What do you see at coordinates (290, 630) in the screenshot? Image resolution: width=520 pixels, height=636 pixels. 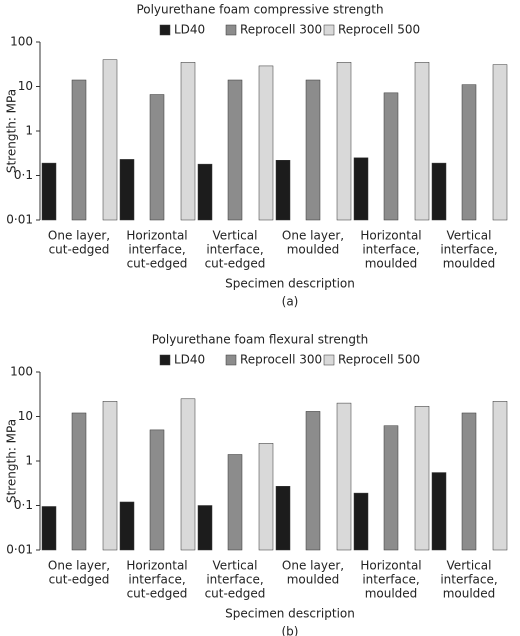 I see `chart-caption: (b)` at bounding box center [290, 630].